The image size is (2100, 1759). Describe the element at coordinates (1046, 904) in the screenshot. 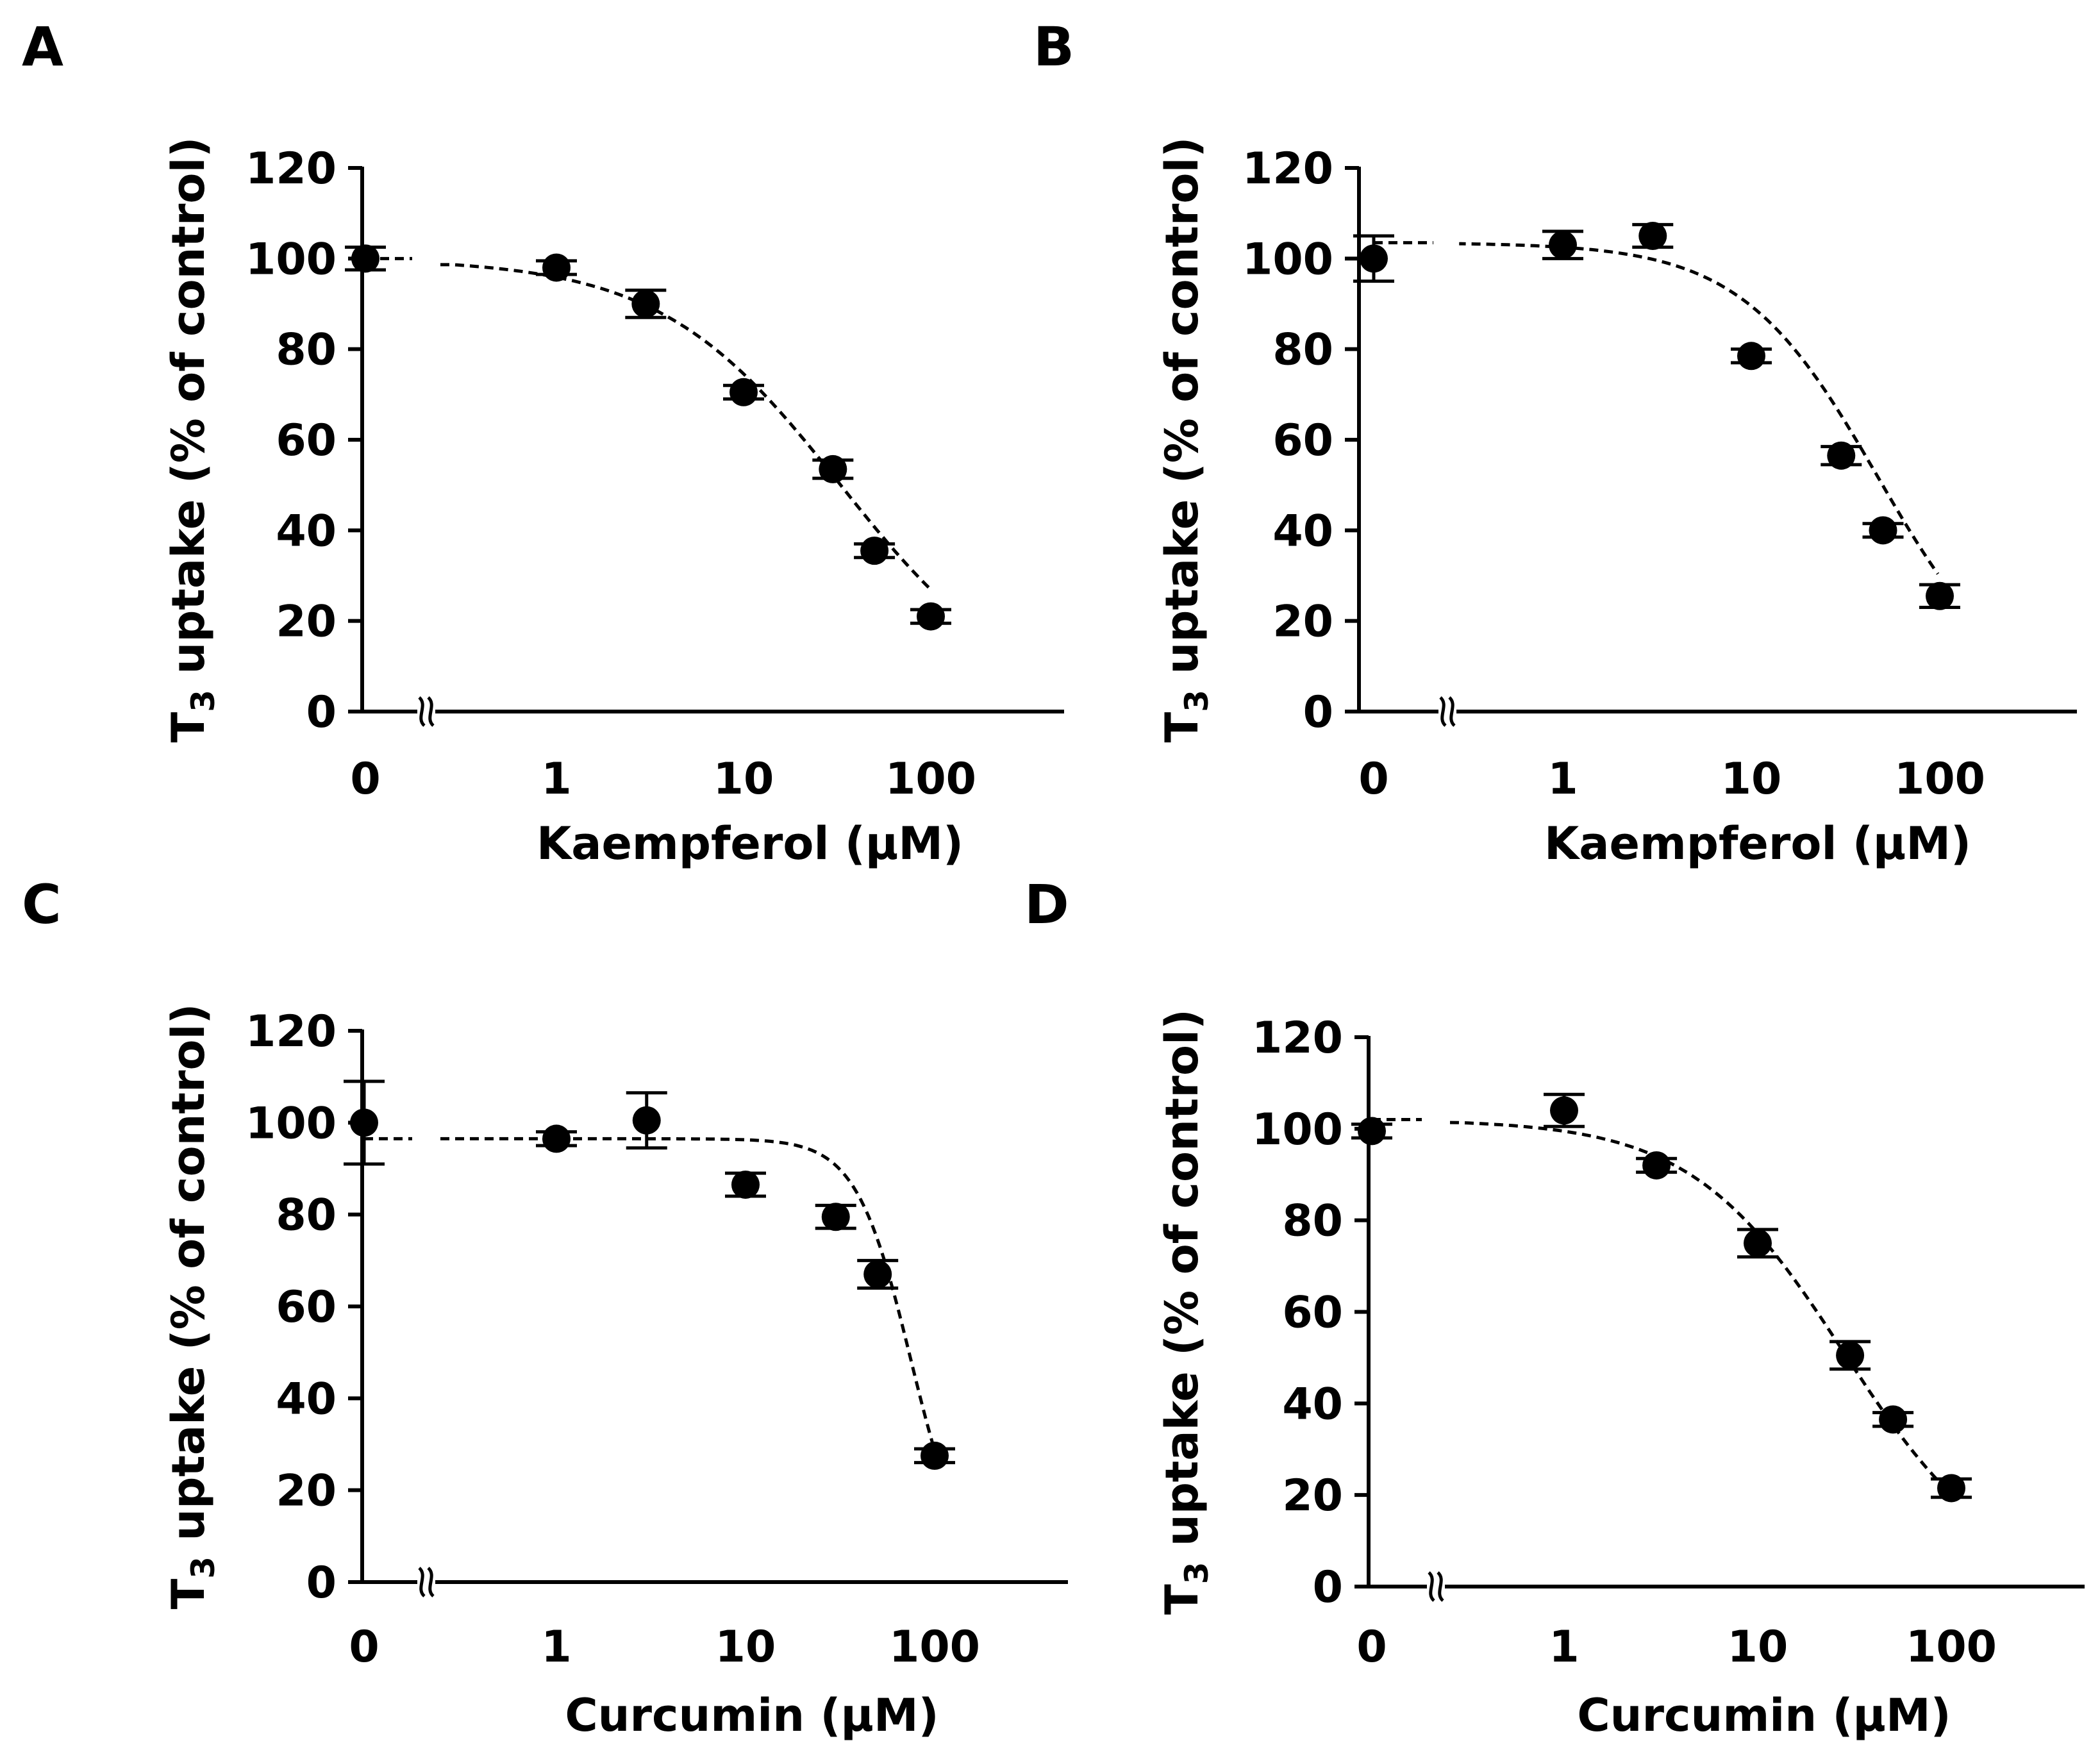

I see `panel-label: D` at that location.